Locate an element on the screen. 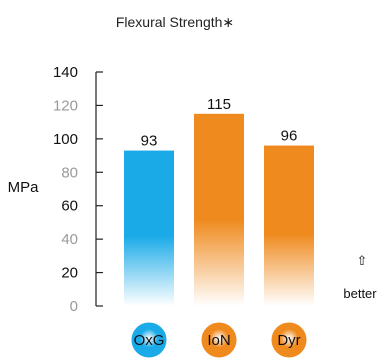 The height and width of the screenshot is (364, 383). category-badge-oxg is located at coordinates (149, 340).